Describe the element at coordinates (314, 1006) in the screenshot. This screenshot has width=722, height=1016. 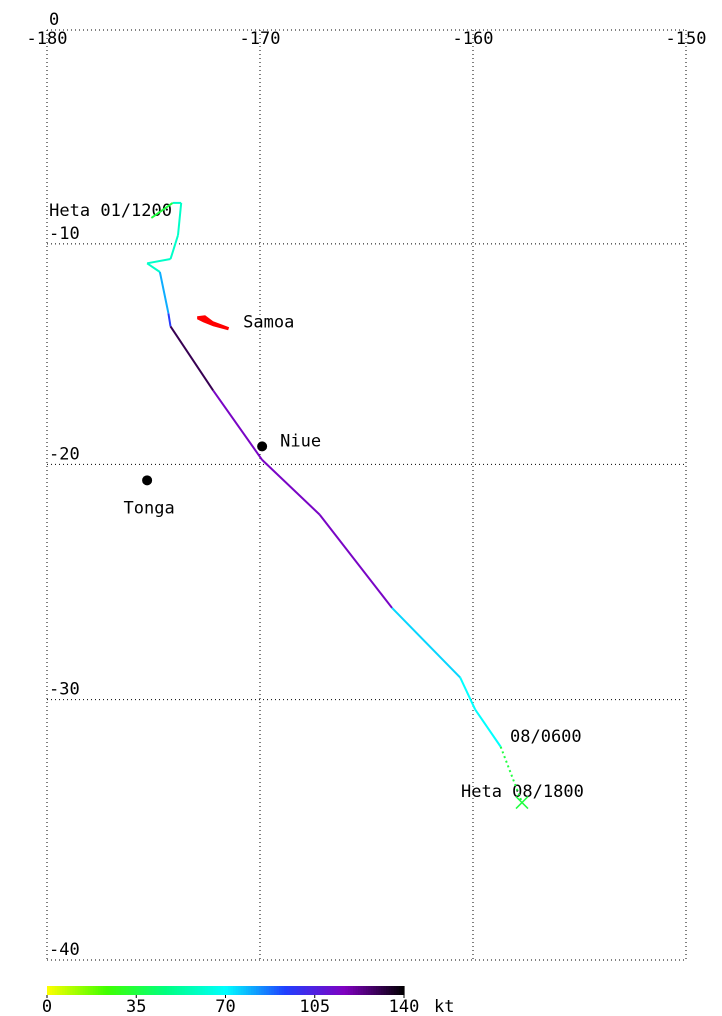
I see `colorbar-tick-label: 105` at that location.